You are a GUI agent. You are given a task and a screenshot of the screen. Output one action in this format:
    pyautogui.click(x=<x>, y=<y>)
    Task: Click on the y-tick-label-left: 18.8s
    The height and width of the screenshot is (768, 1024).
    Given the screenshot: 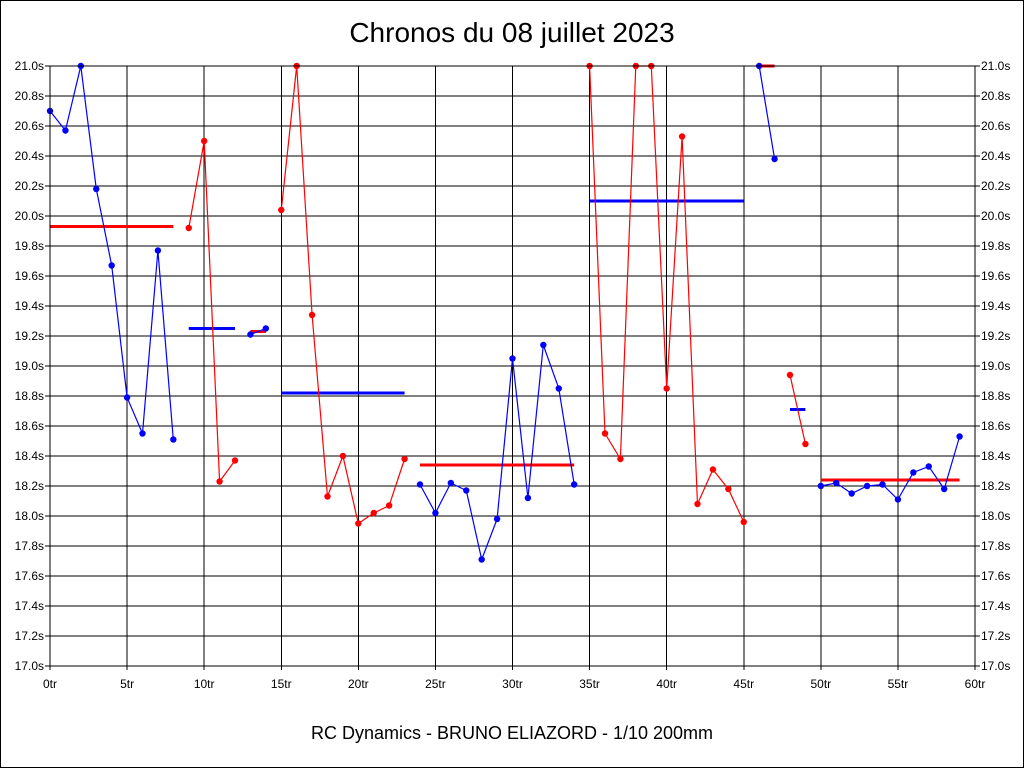 What is the action you would take?
    pyautogui.click(x=29, y=396)
    